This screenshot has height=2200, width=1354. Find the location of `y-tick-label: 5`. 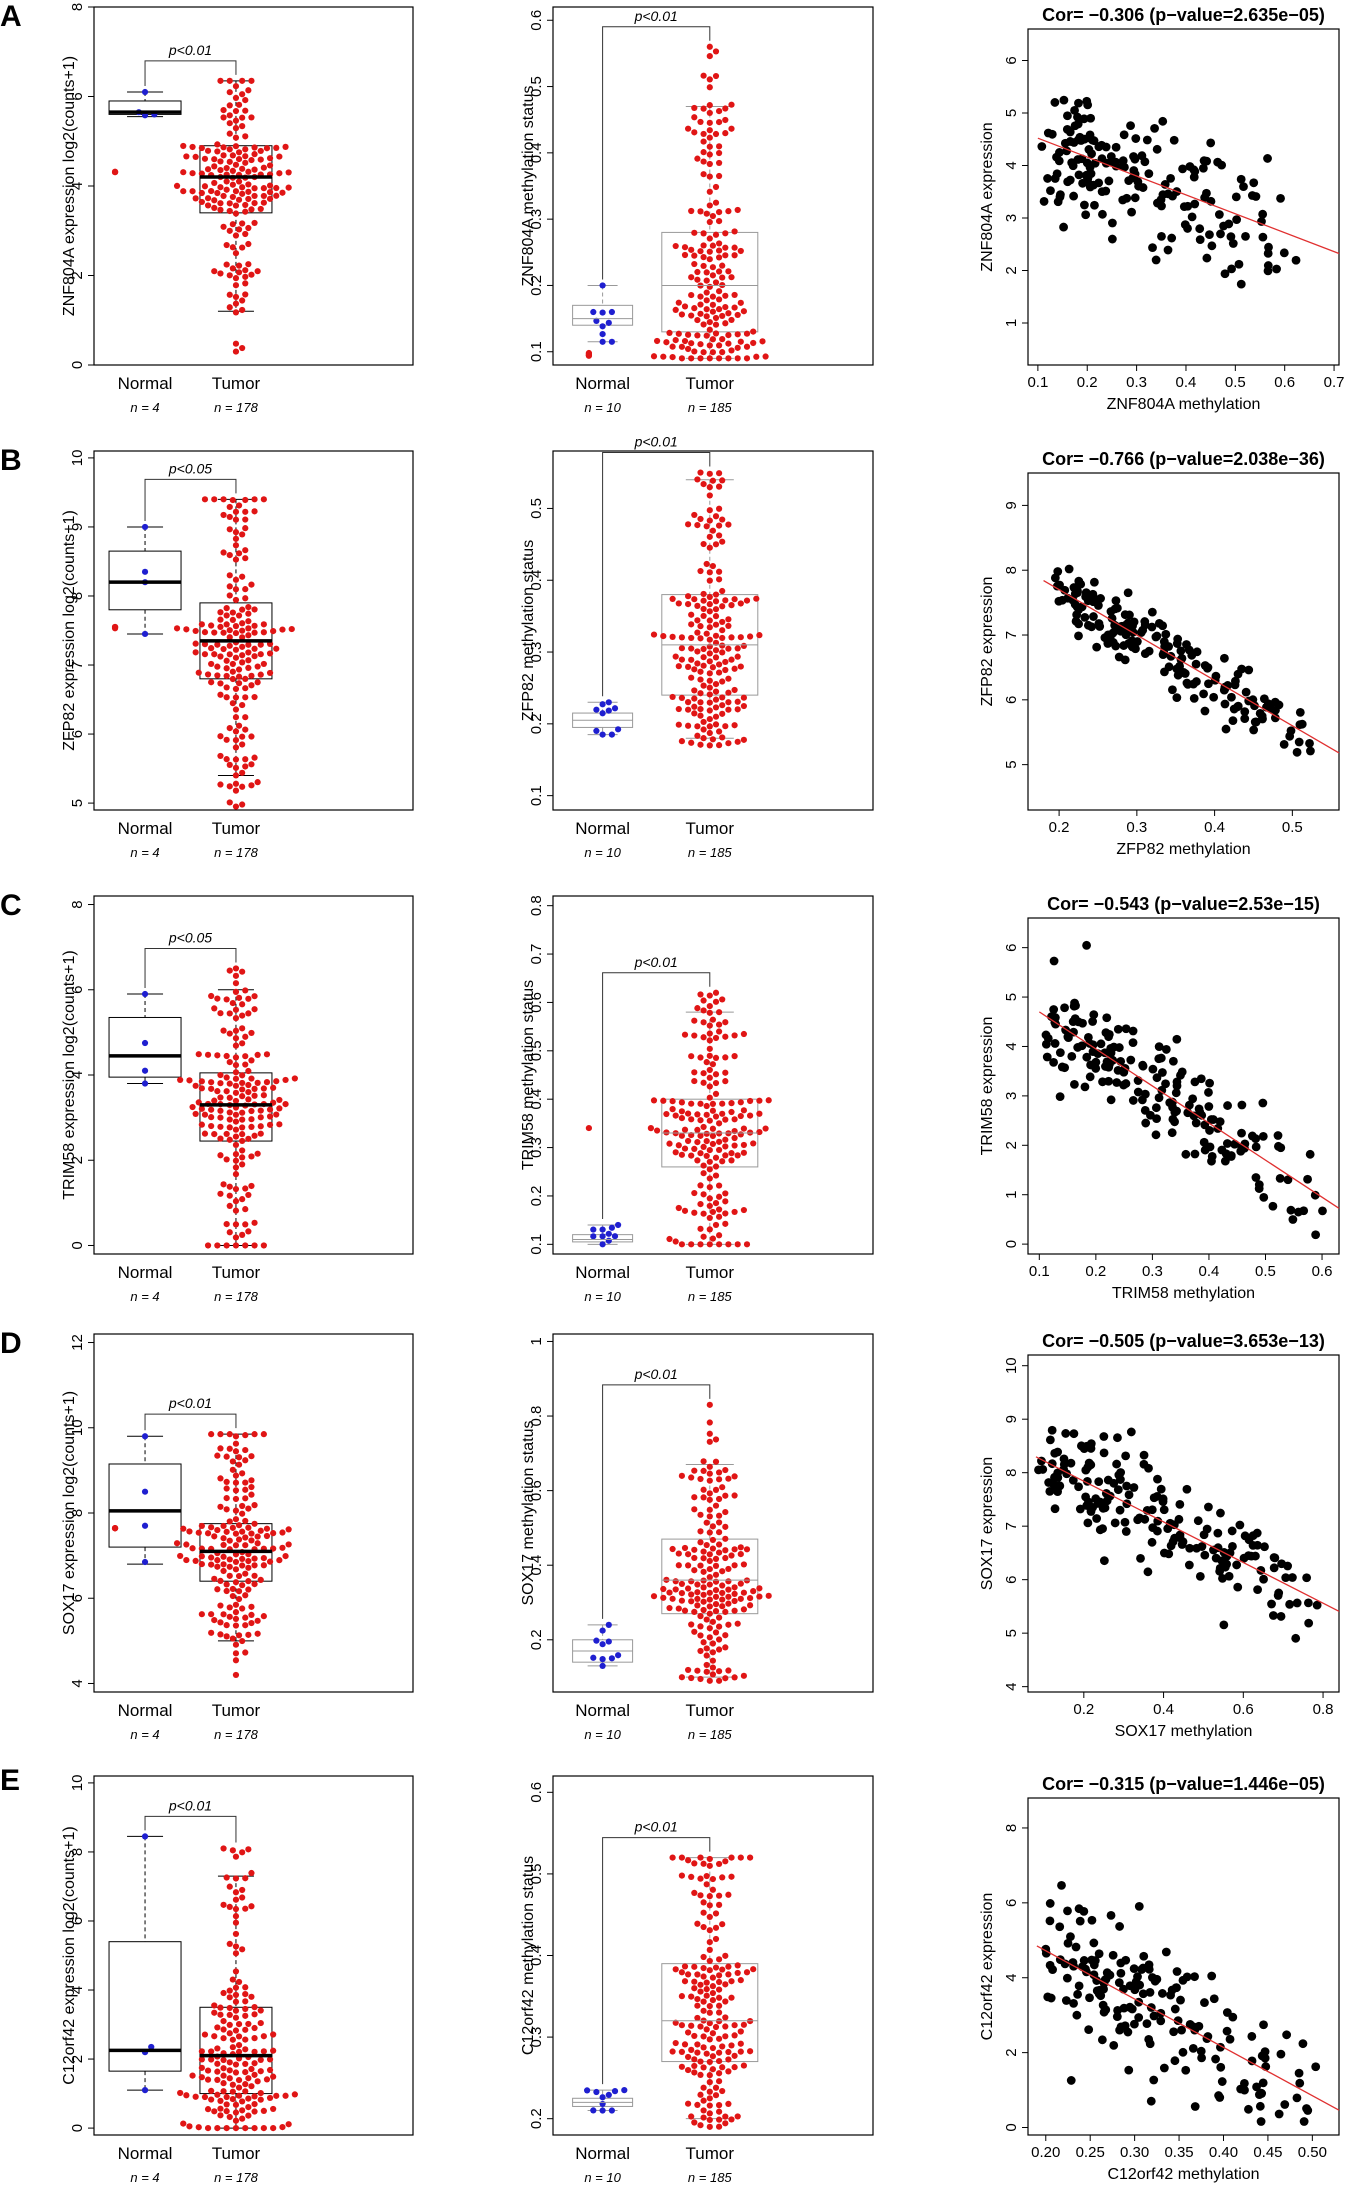

y-tick-label: 5 is located at coordinates (1011, 113).